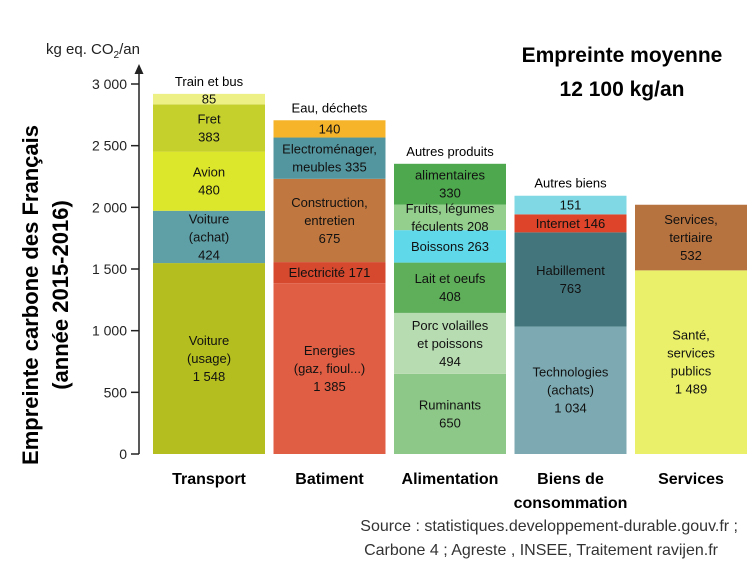 The image size is (749, 565). Describe the element at coordinates (691, 335) in the screenshot. I see `segment-label: Santé,` at that location.